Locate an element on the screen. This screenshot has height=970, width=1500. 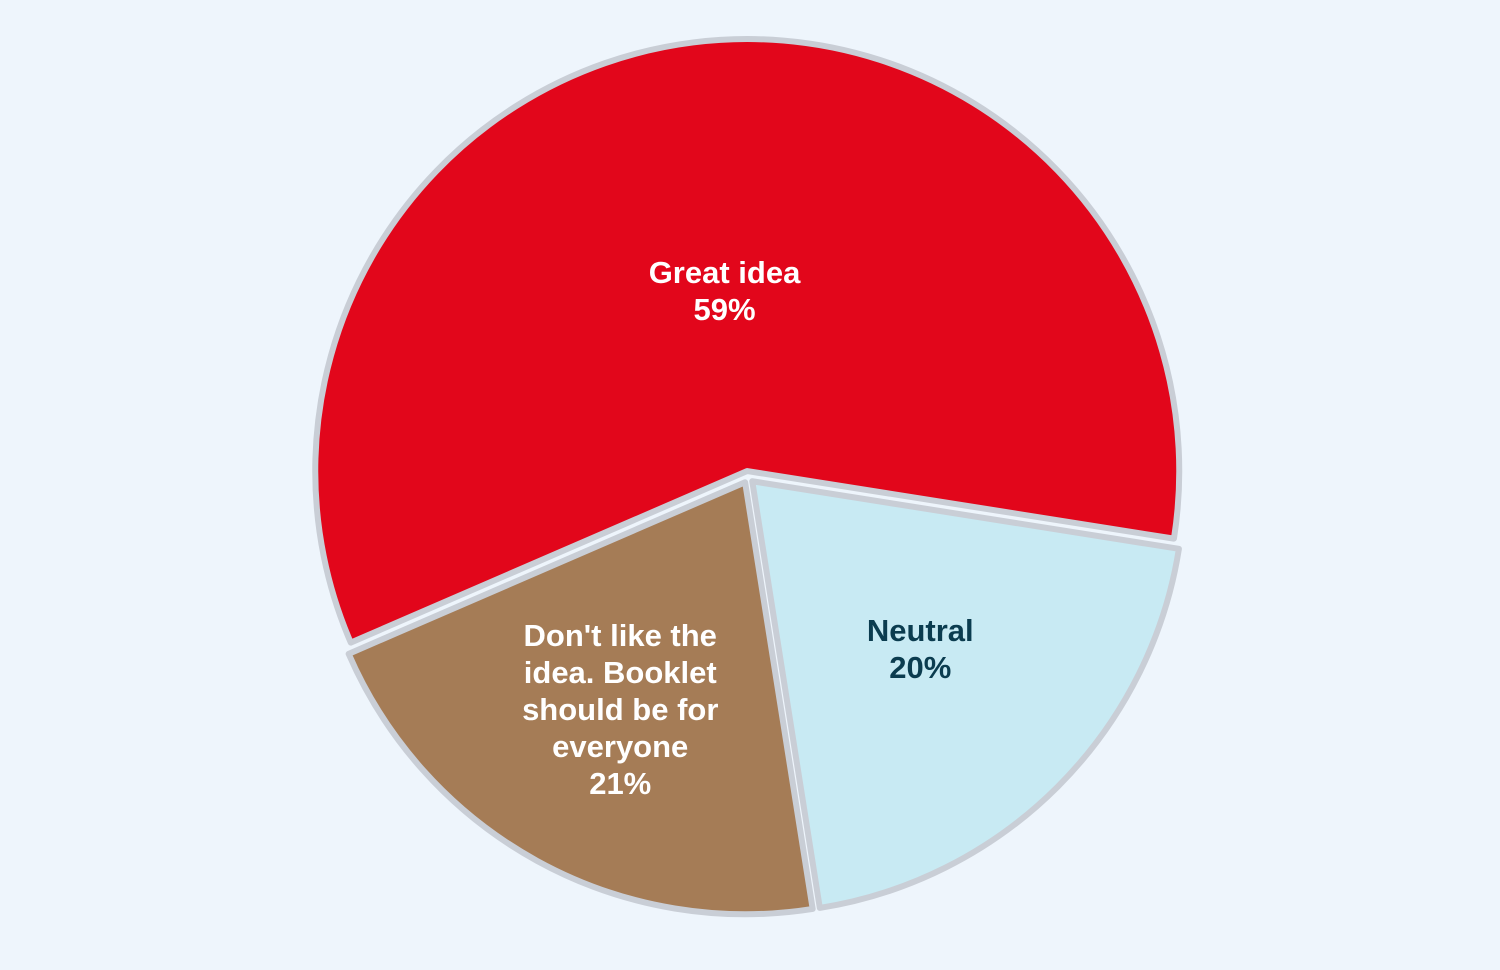
slice-label-box: Neutral 20% is located at coordinates (920, 649).